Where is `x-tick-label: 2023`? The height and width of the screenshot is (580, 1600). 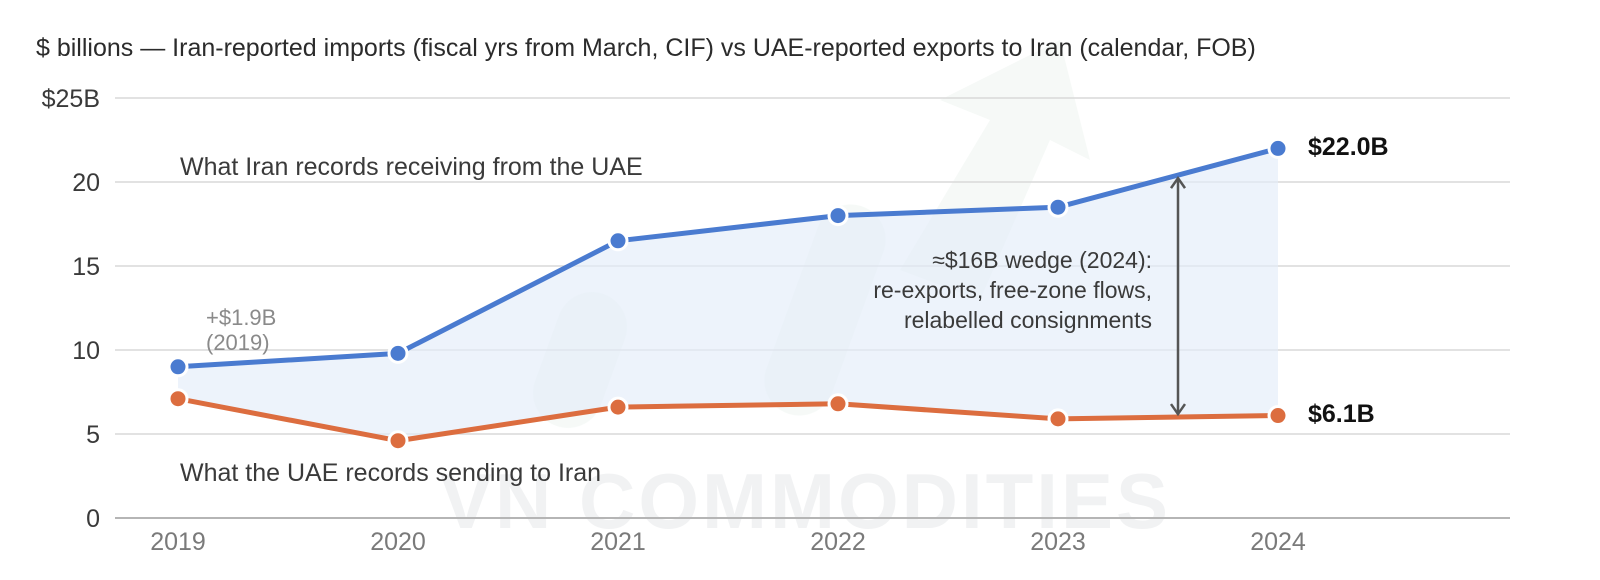 x-tick-label: 2023 is located at coordinates (1058, 542).